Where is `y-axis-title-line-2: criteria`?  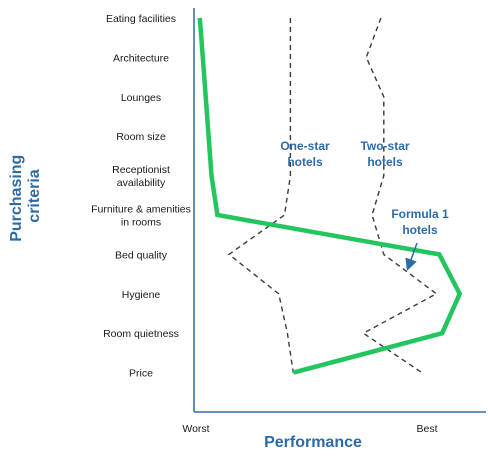
y-axis-title-line-2: criteria is located at coordinates (34, 195).